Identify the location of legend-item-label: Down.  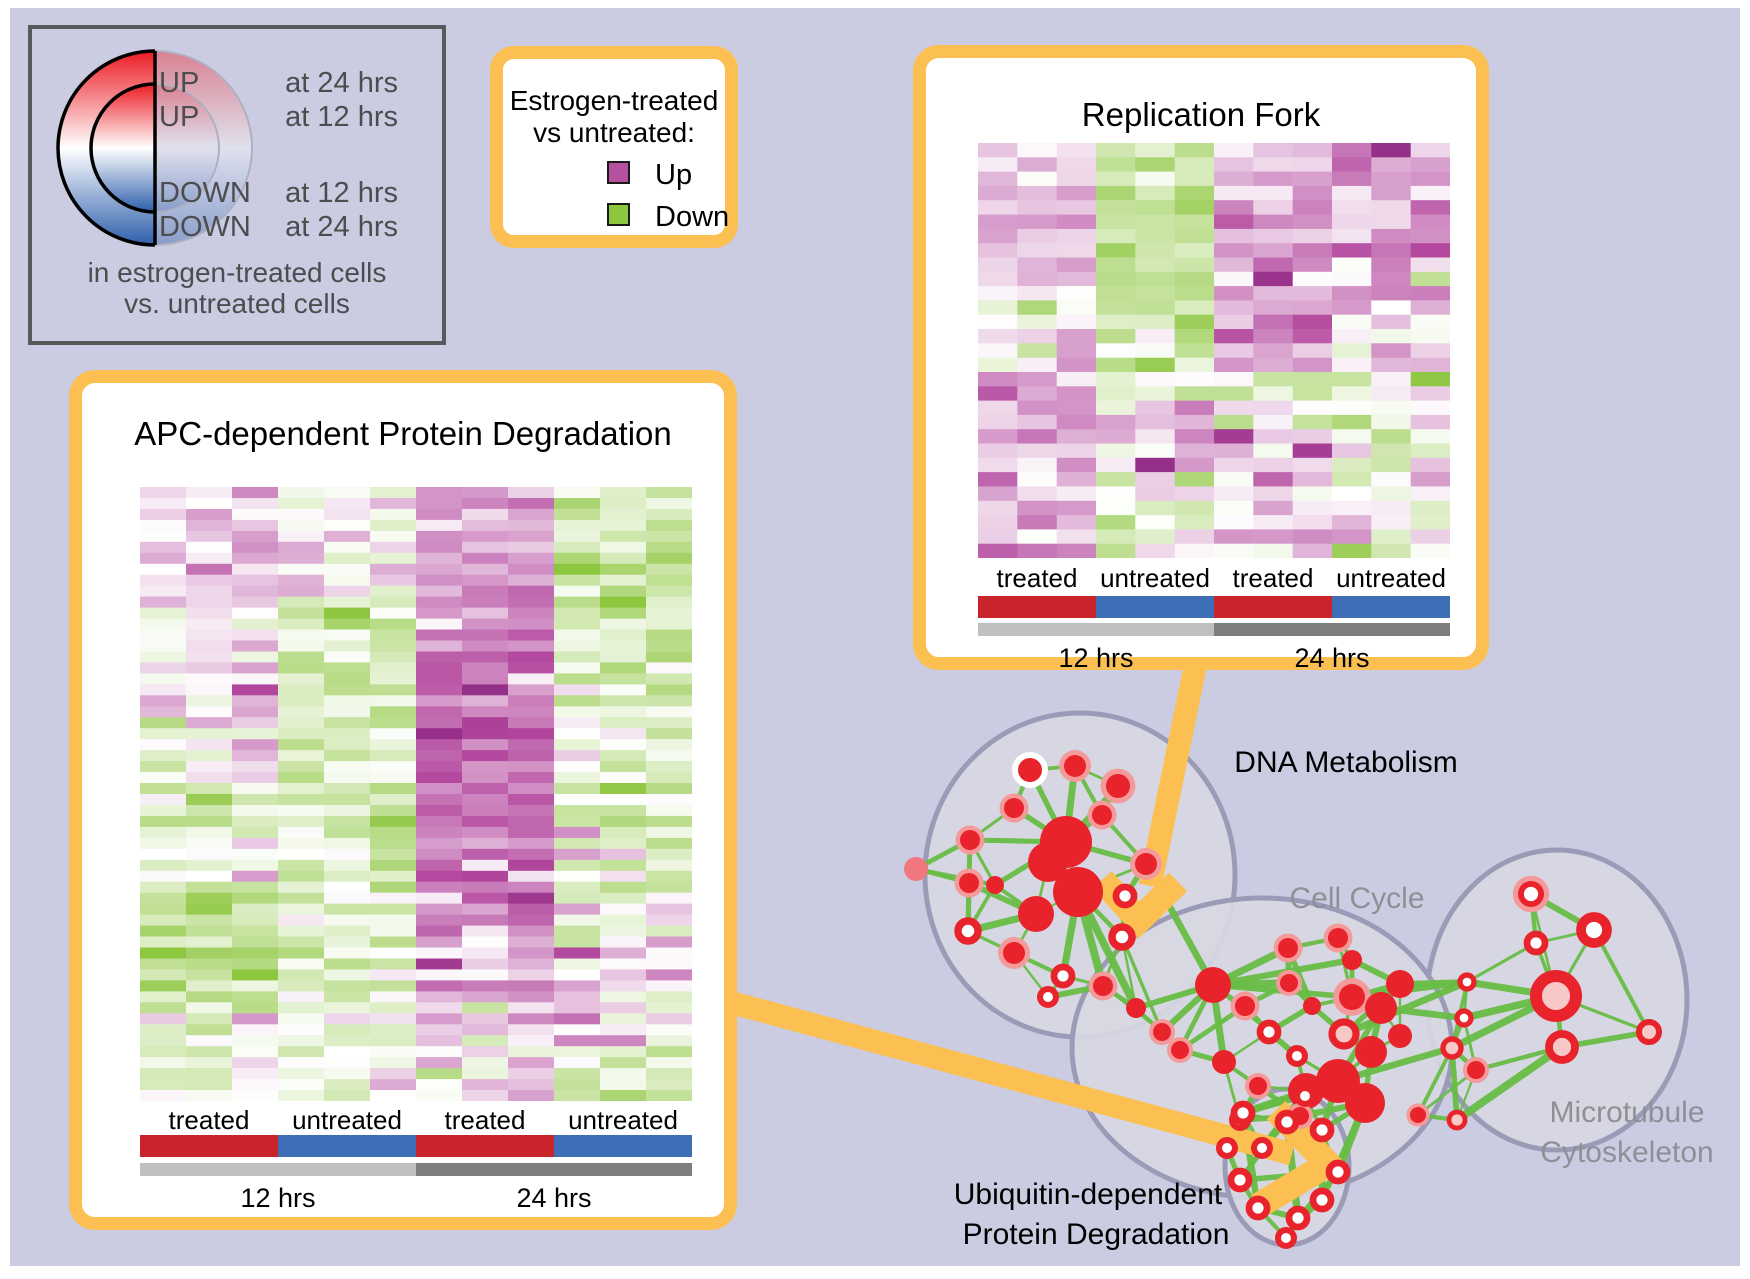
(692, 217).